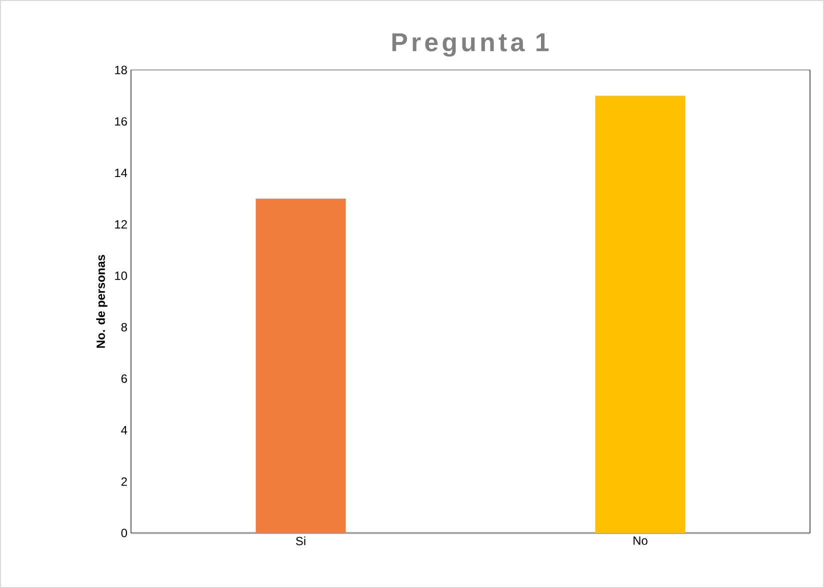 The height and width of the screenshot is (588, 824). Describe the element at coordinates (102, 301) in the screenshot. I see `y-axis-title: No. de personas` at that location.